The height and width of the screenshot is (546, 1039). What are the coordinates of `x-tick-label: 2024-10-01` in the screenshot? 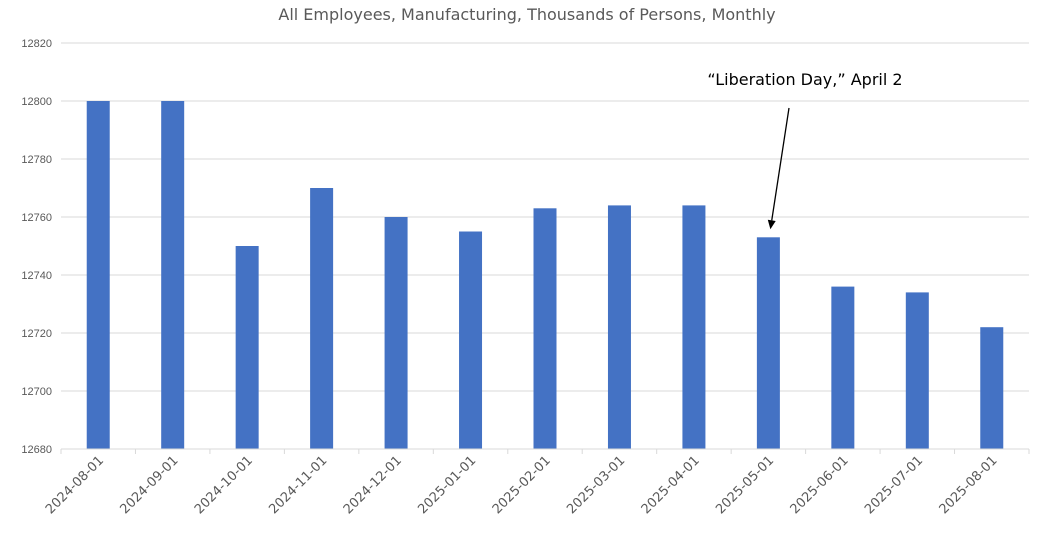 It's located at (224, 485).